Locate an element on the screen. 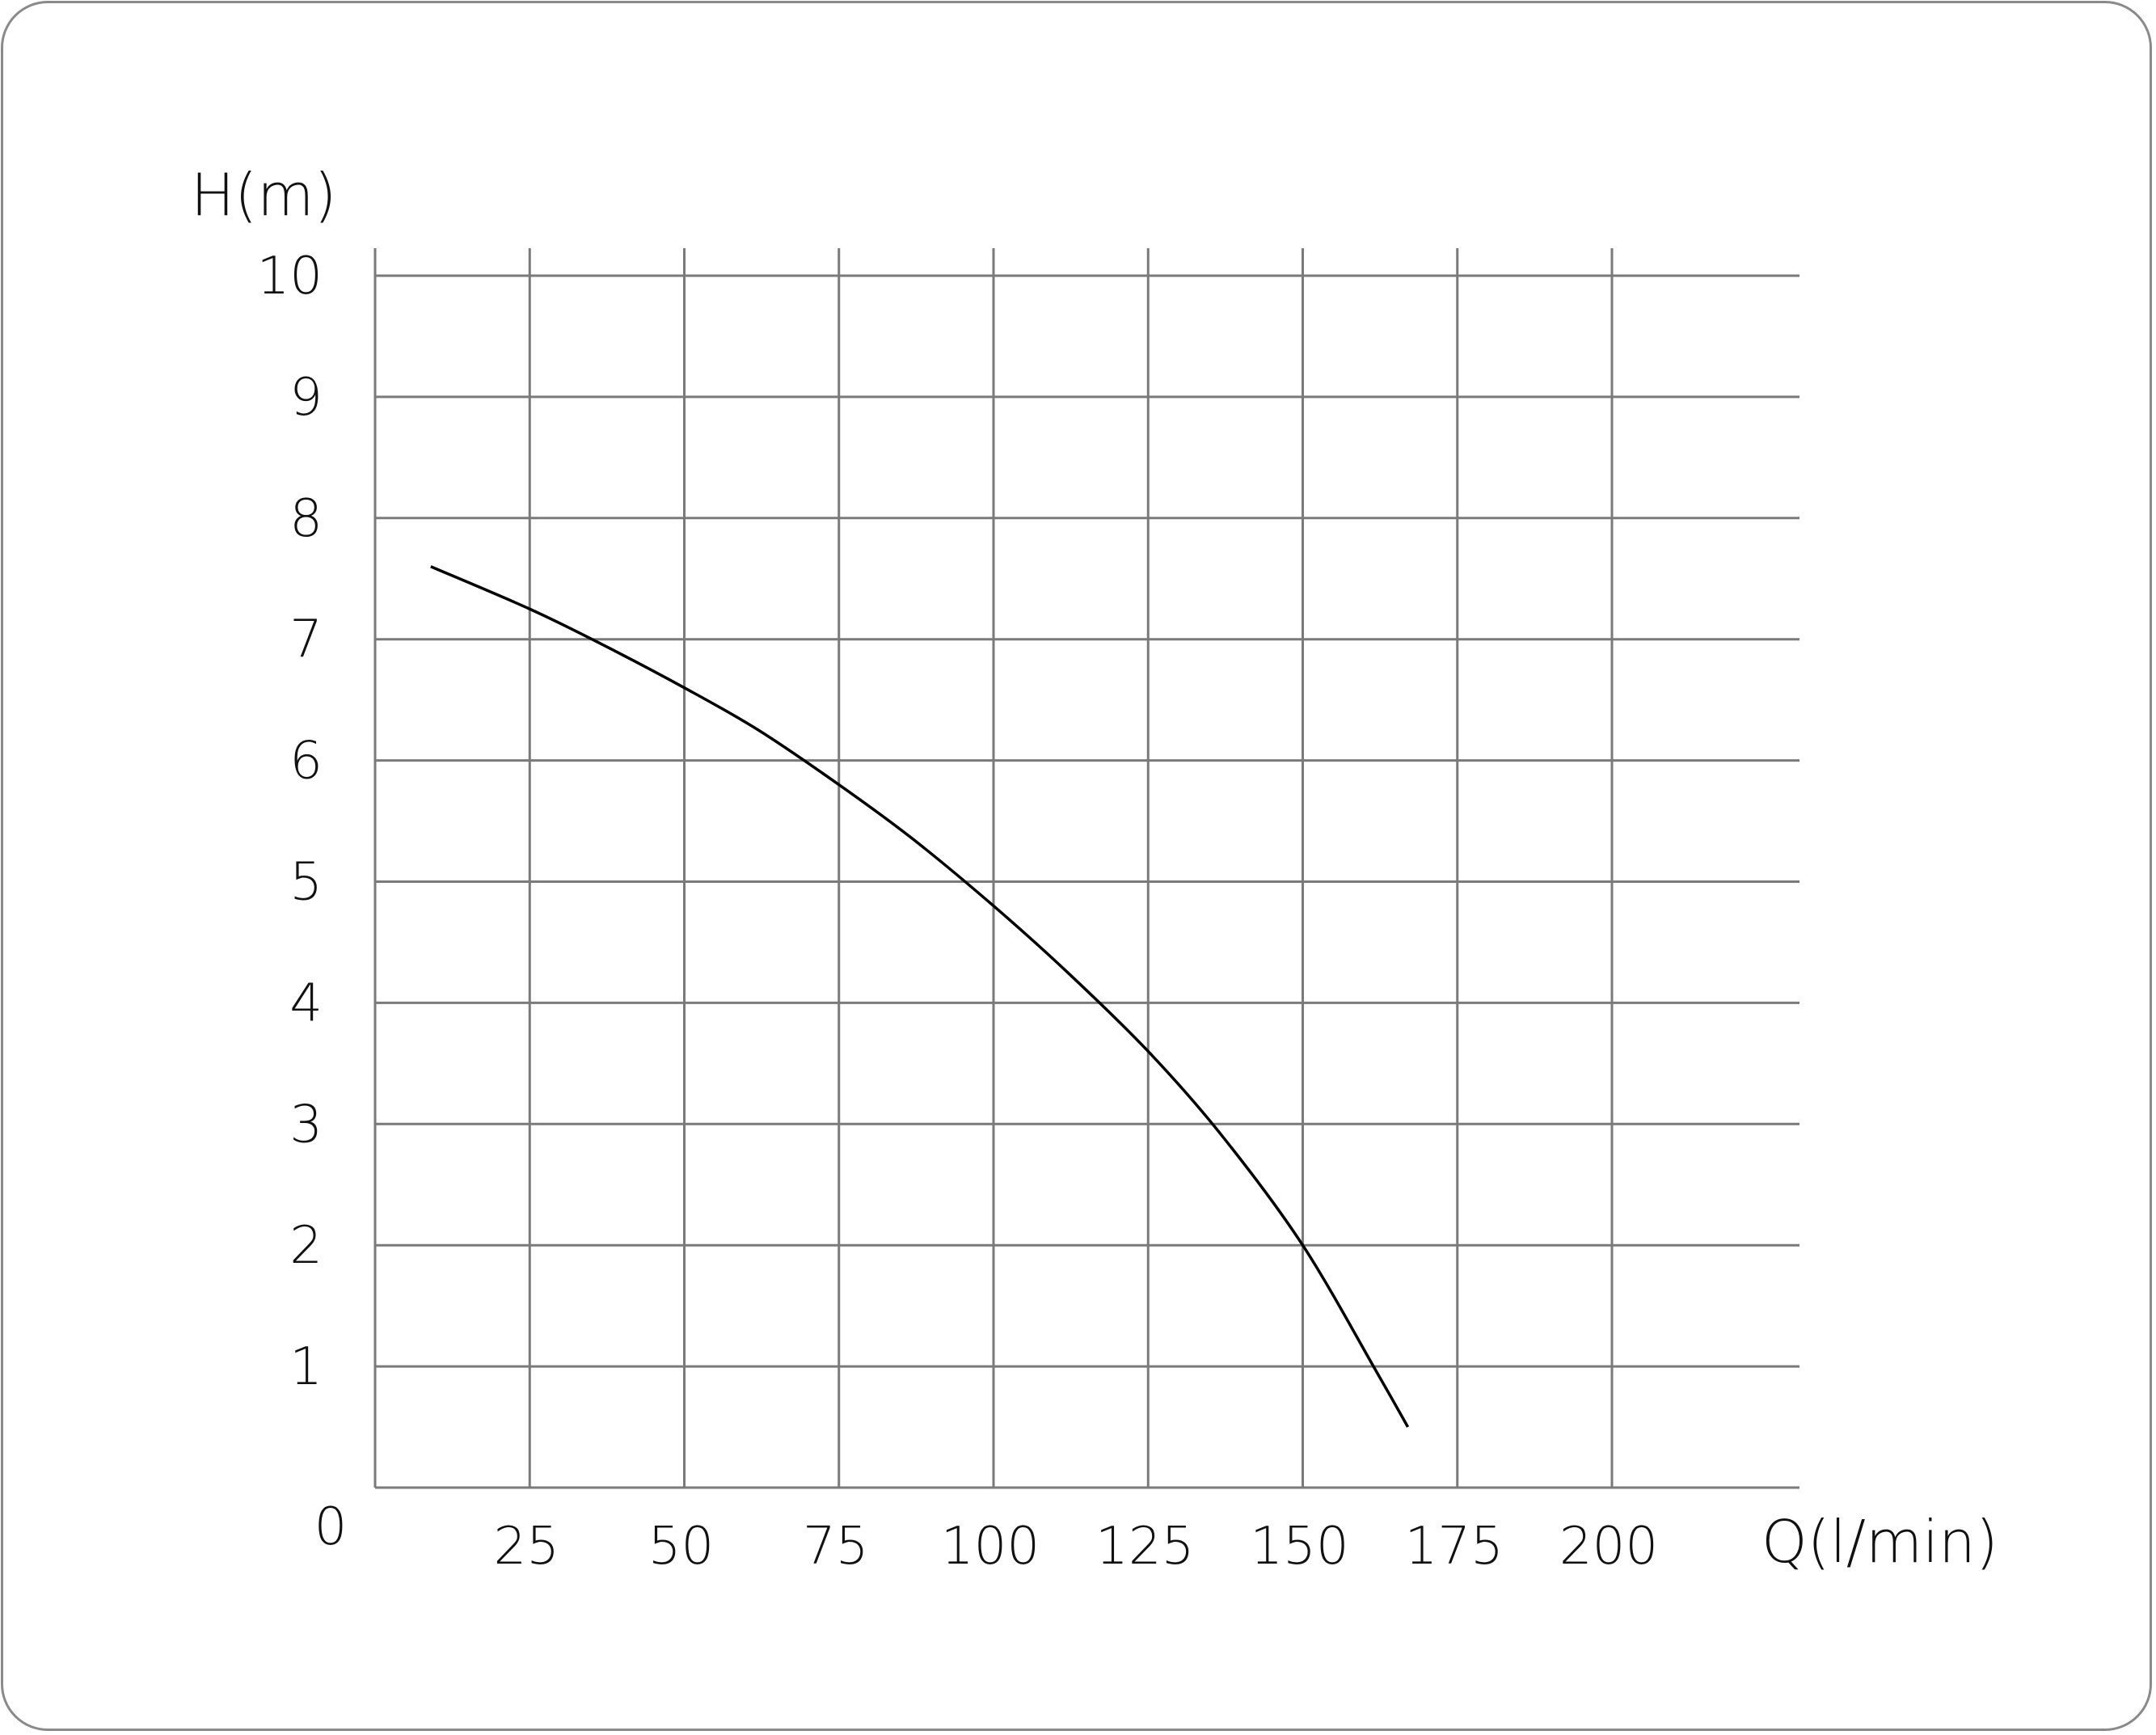 The height and width of the screenshot is (1735, 2156). y-tick-label: 1 is located at coordinates (306, 1367).